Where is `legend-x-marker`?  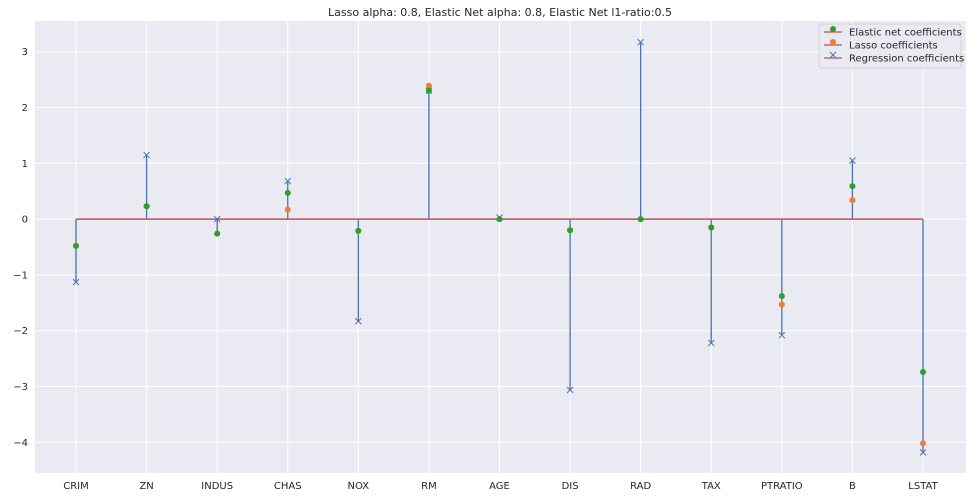
legend-x-marker is located at coordinates (833, 55).